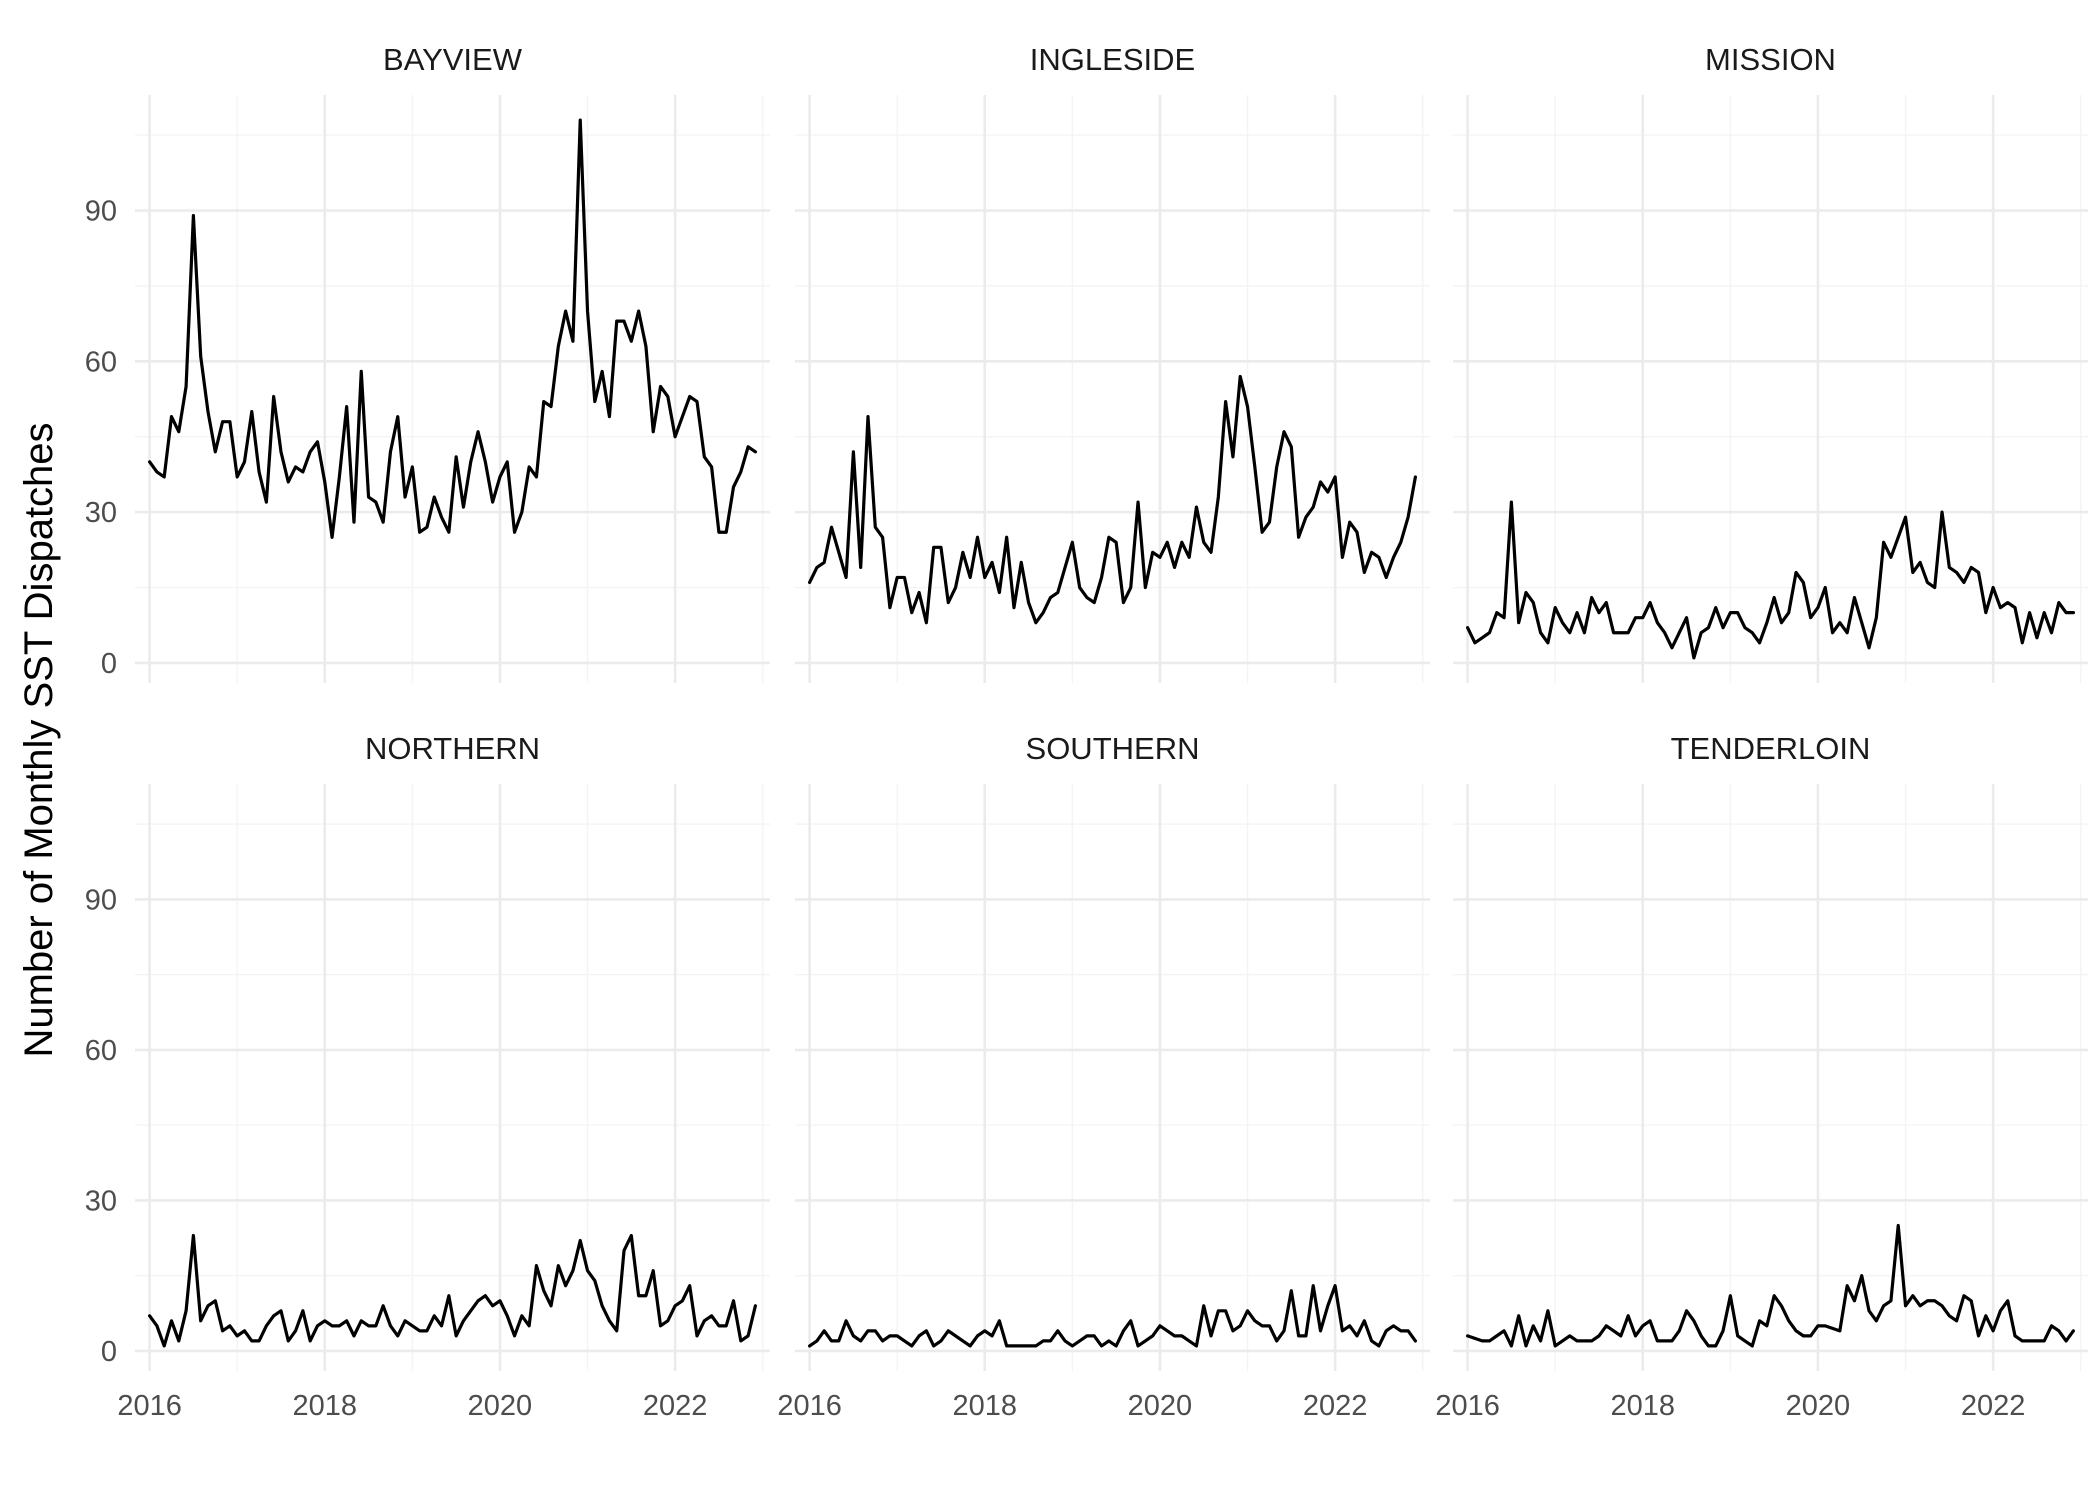  Describe the element at coordinates (1771, 748) in the screenshot. I see `panel-title: TENDERLOIN` at that location.